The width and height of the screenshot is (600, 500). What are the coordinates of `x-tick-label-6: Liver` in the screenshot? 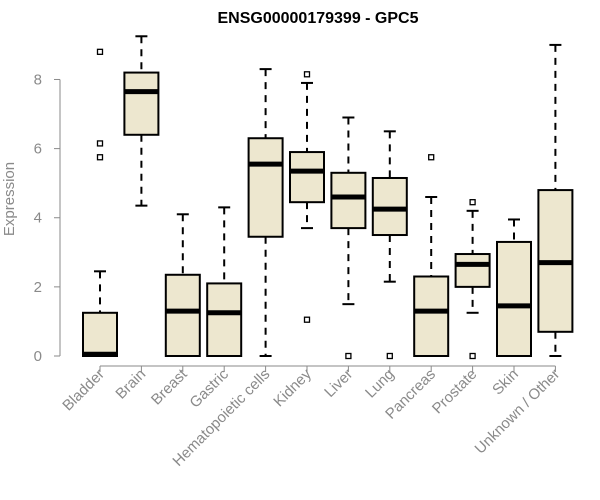 It's located at (338, 383).